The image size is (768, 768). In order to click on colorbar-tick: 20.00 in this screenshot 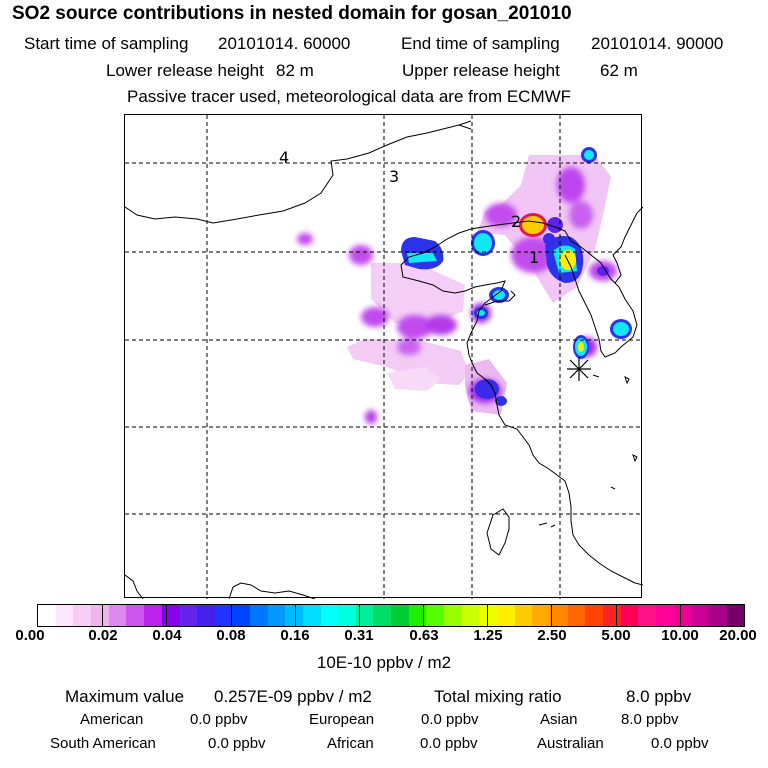, I will do `click(738, 635)`.